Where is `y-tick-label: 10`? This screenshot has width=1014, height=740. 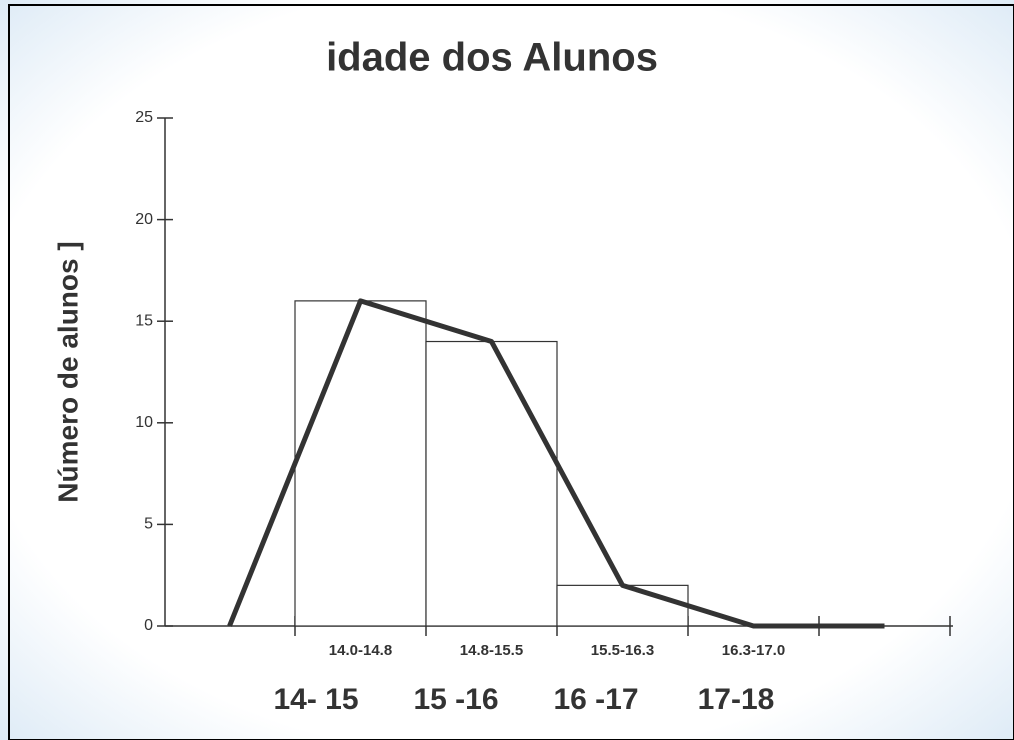
y-tick-label: 10 is located at coordinates (144, 422).